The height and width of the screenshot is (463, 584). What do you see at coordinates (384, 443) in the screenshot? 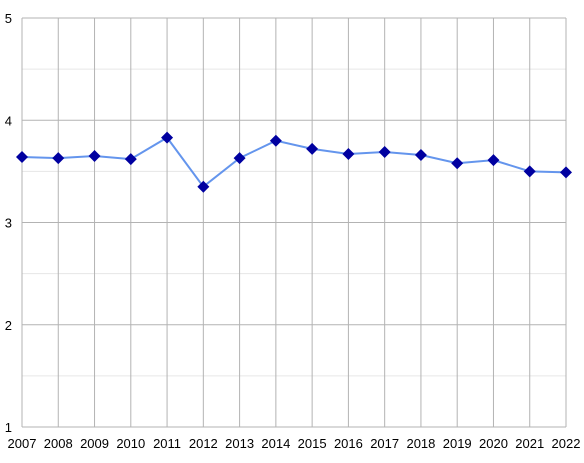
I see `x-tick-label: 2017` at bounding box center [384, 443].